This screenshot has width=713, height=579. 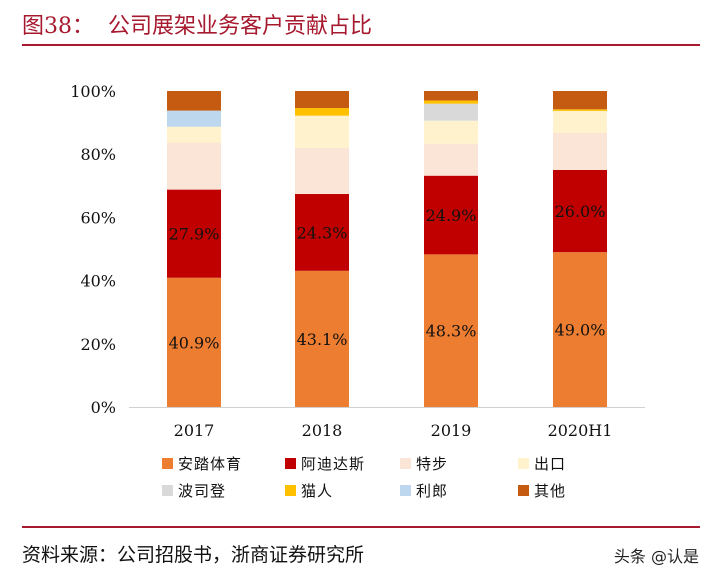 What do you see at coordinates (197, 26) in the screenshot?
I see `figure-title: 图38： 公司展架业务客户贡献占比` at bounding box center [197, 26].